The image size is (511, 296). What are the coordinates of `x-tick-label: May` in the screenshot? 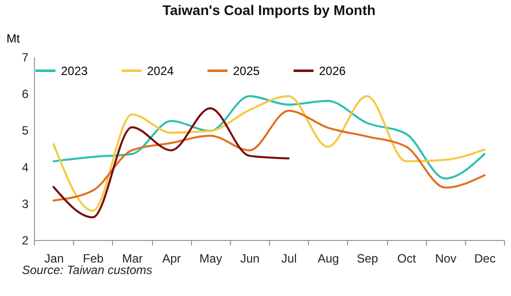 It's located at (210, 259).